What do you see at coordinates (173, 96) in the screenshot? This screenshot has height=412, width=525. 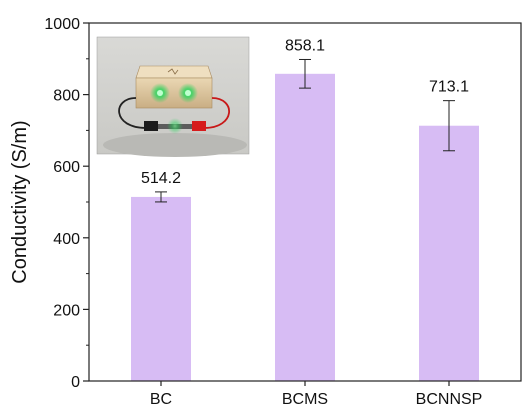 I see `inset-photo` at bounding box center [173, 96].